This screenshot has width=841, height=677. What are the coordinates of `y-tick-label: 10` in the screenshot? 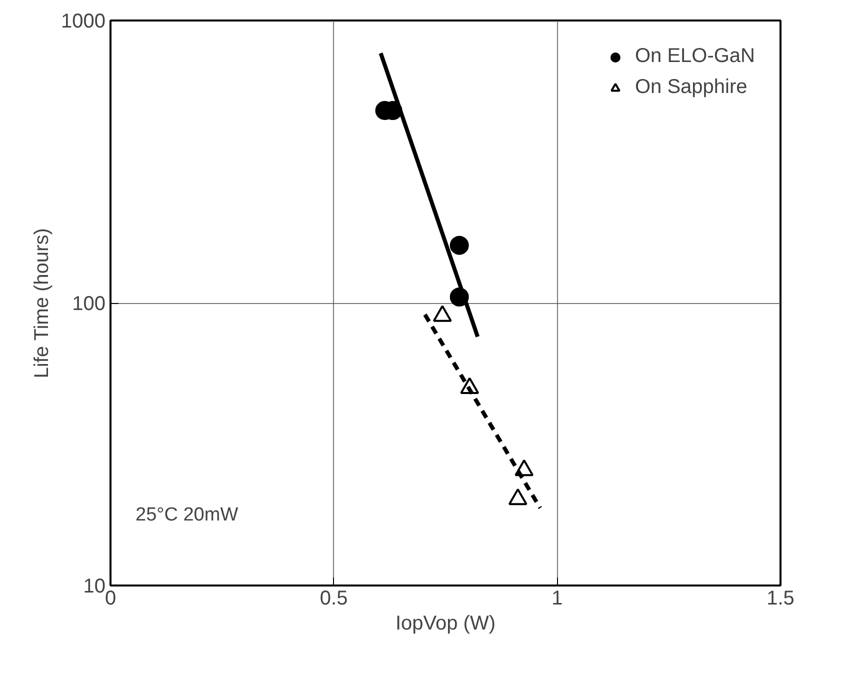 It's located at (94, 587).